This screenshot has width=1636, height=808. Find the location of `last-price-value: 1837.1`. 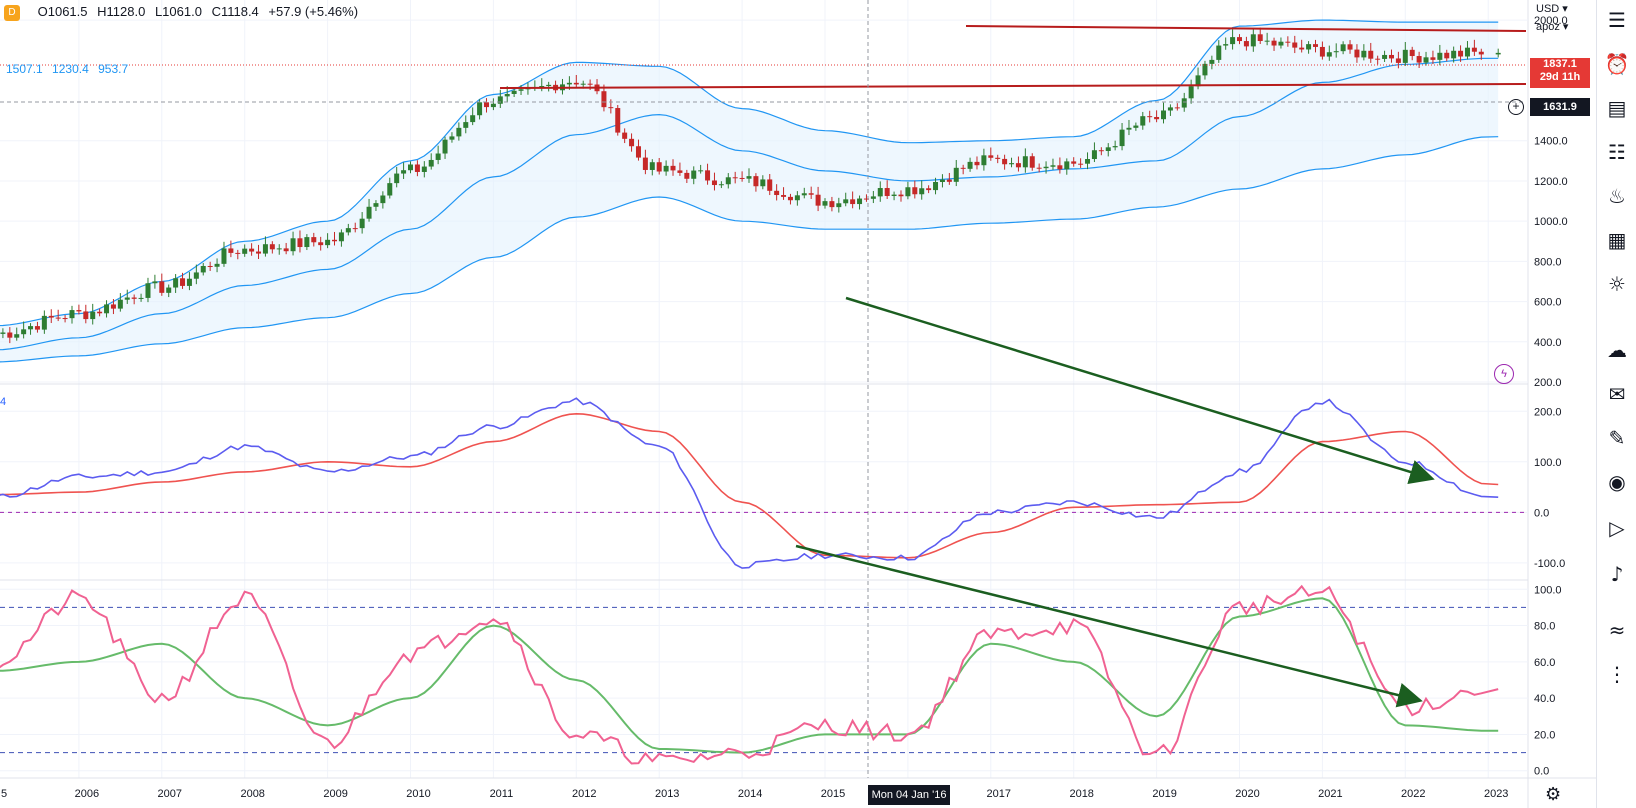

last-price-value: 1837.1 is located at coordinates (1560, 64).